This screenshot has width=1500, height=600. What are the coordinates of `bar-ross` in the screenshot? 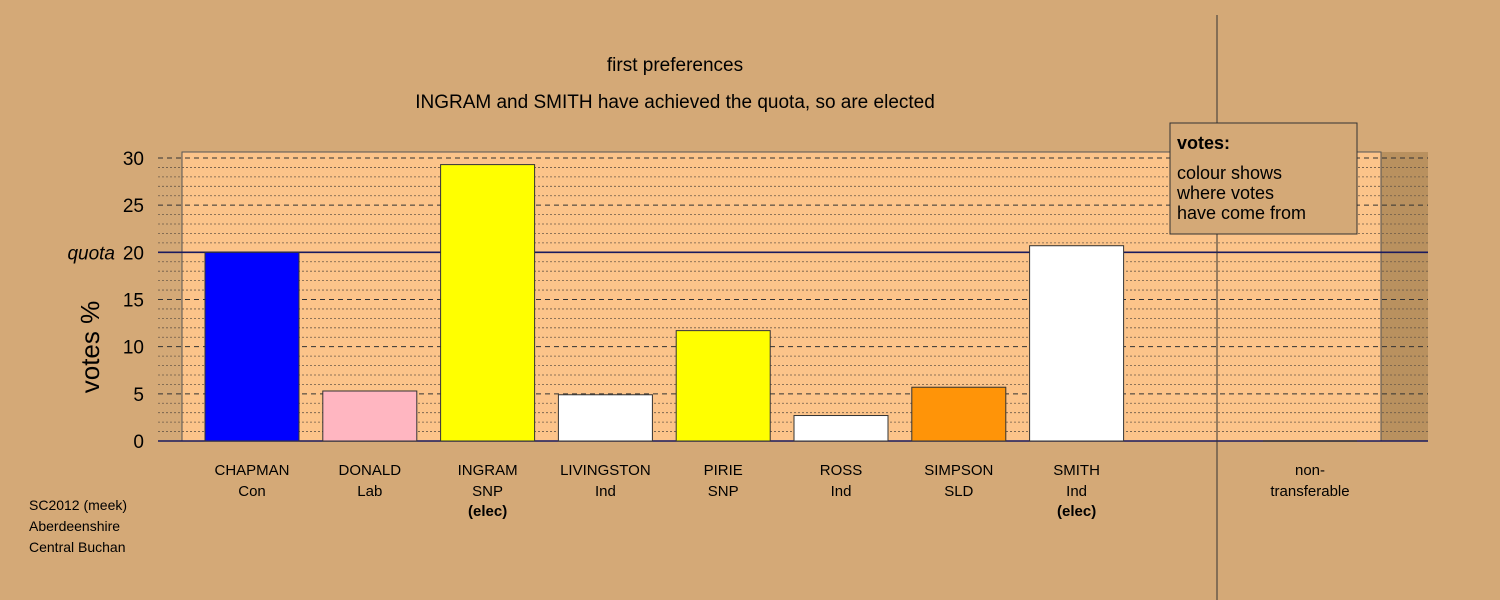 It's located at (841, 428).